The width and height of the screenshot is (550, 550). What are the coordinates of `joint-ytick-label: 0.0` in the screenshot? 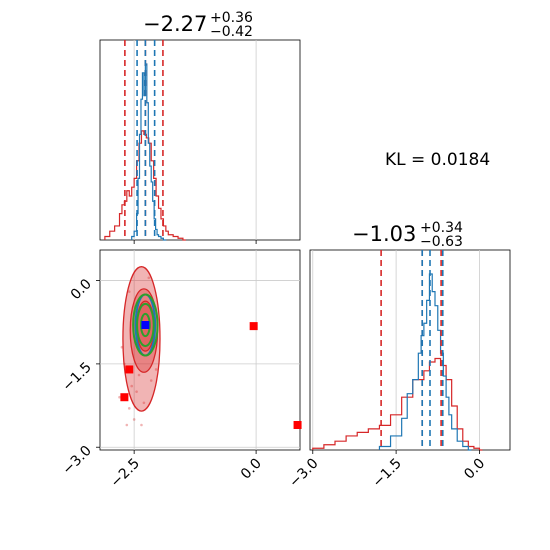 It's located at (81, 289).